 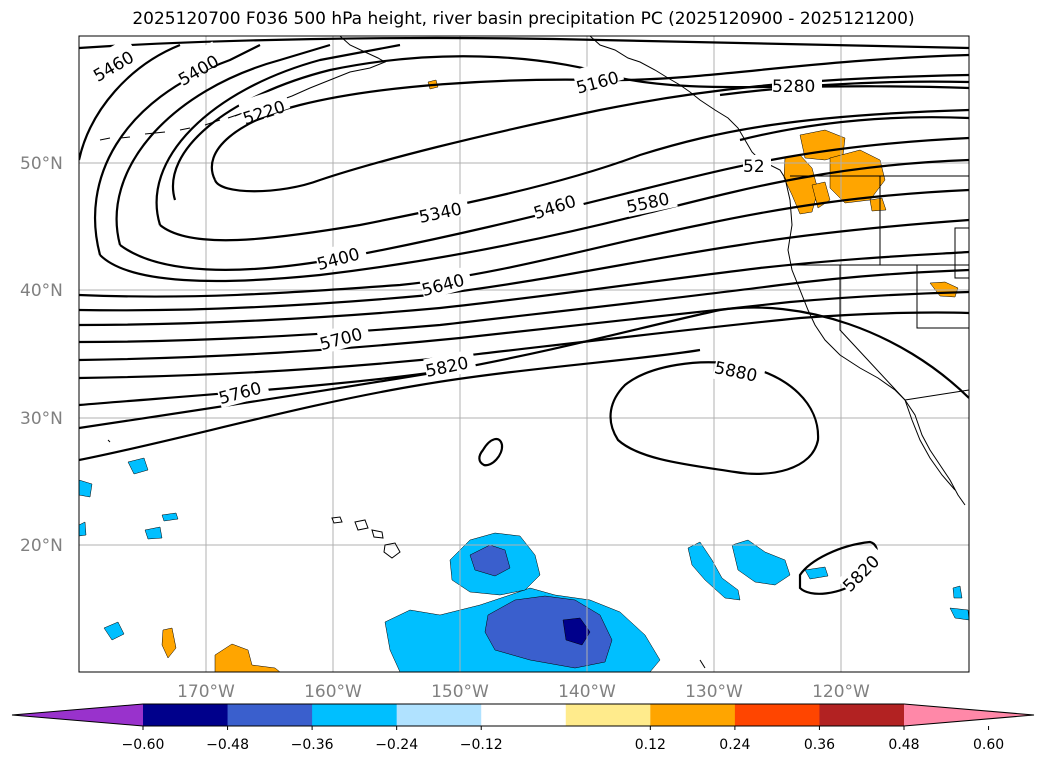 What do you see at coordinates (41, 355) in the screenshot?
I see `latitude-labels: 50°N 40°N 30°N 20°N` at bounding box center [41, 355].